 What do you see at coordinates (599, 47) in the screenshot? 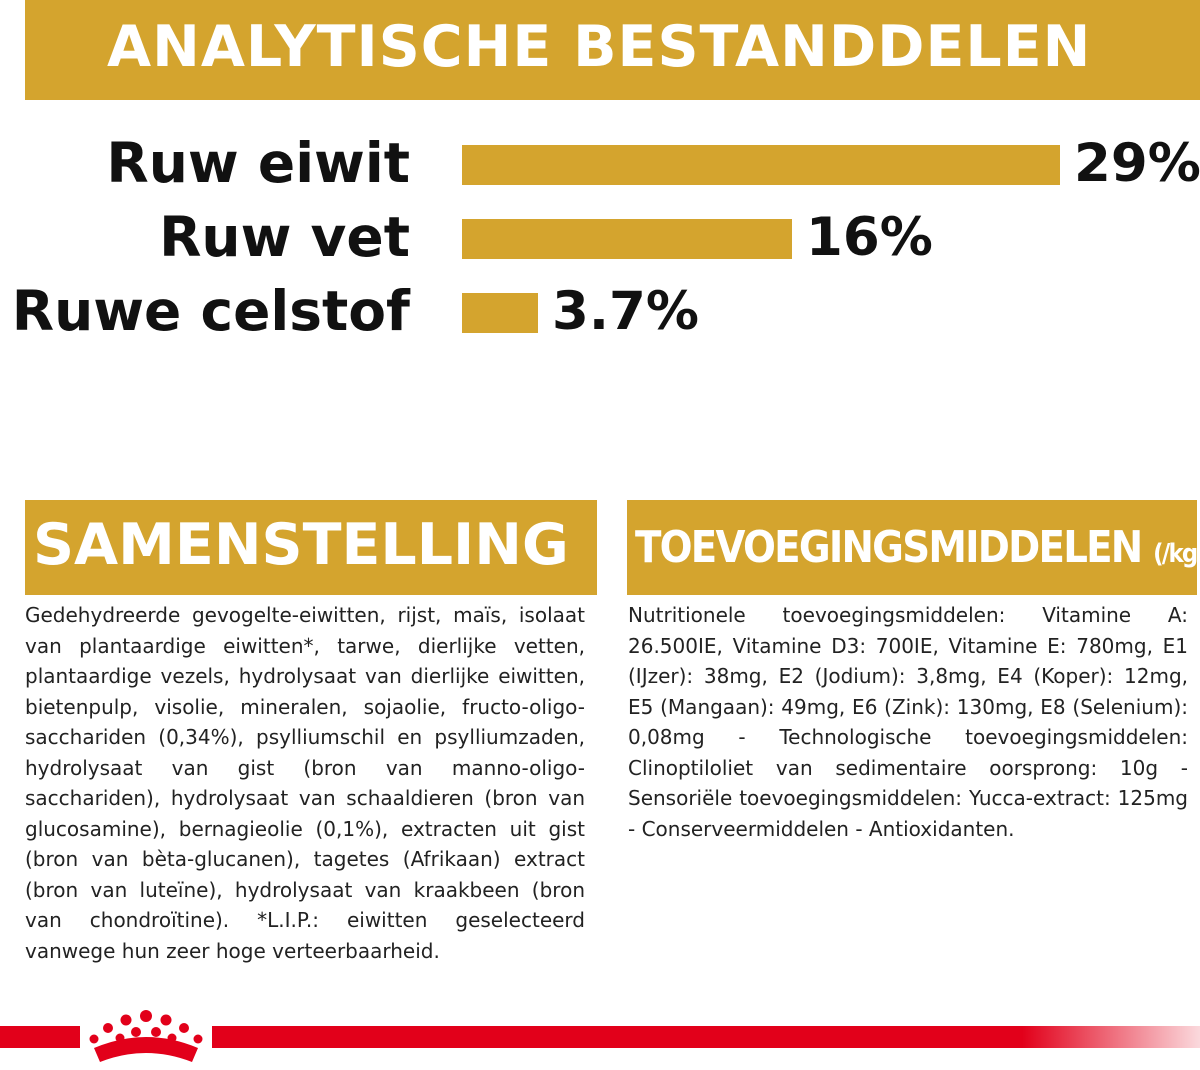
I see `page-title: ANALYTISCHE BESTANDDELEN` at bounding box center [599, 47].